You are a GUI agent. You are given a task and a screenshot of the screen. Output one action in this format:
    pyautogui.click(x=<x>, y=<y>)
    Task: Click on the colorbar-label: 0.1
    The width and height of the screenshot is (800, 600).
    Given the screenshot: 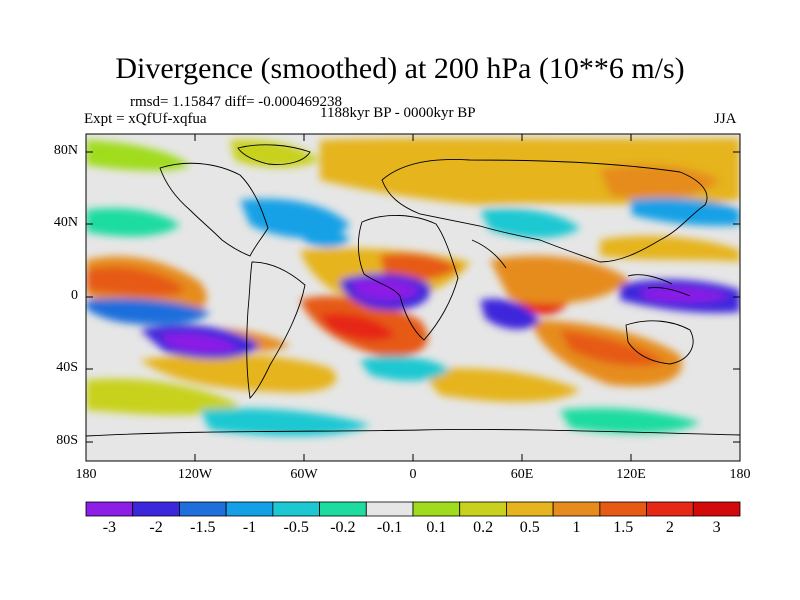 What is the action you would take?
    pyautogui.click(x=436, y=527)
    